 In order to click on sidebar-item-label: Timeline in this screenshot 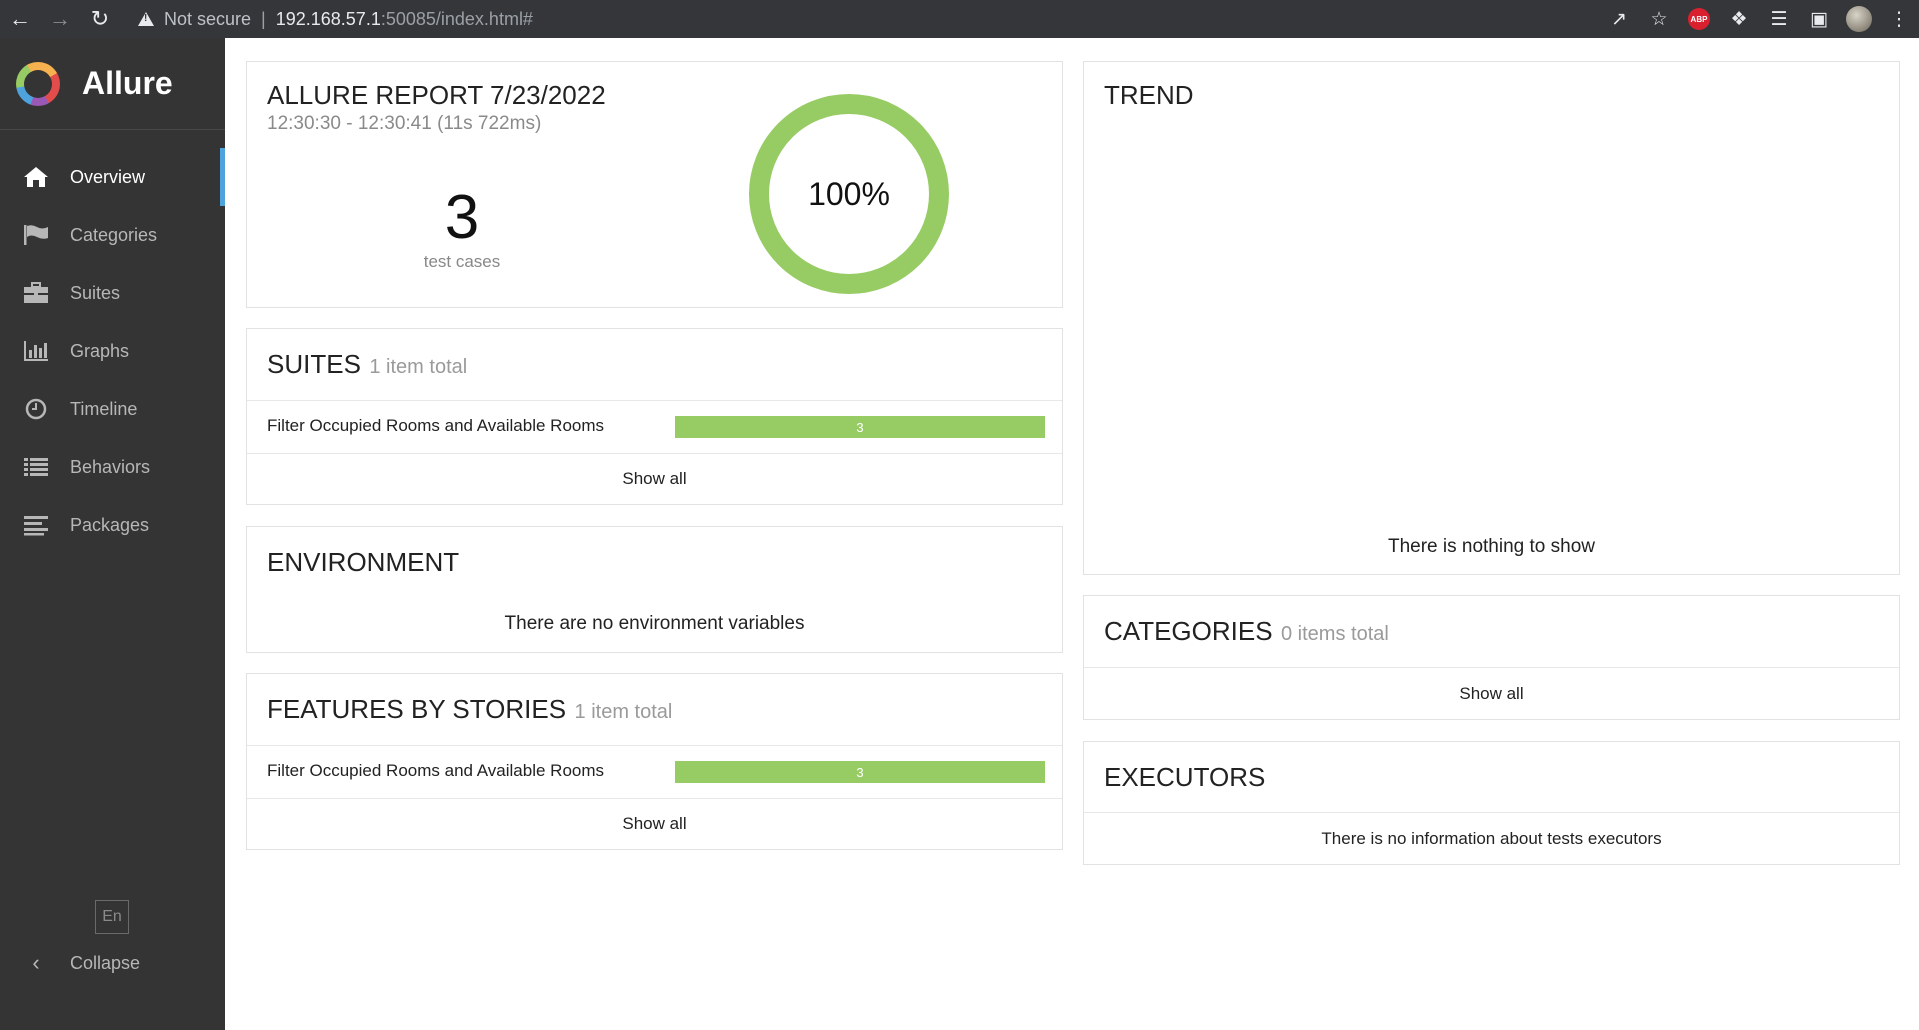, I will do `click(104, 408)`.